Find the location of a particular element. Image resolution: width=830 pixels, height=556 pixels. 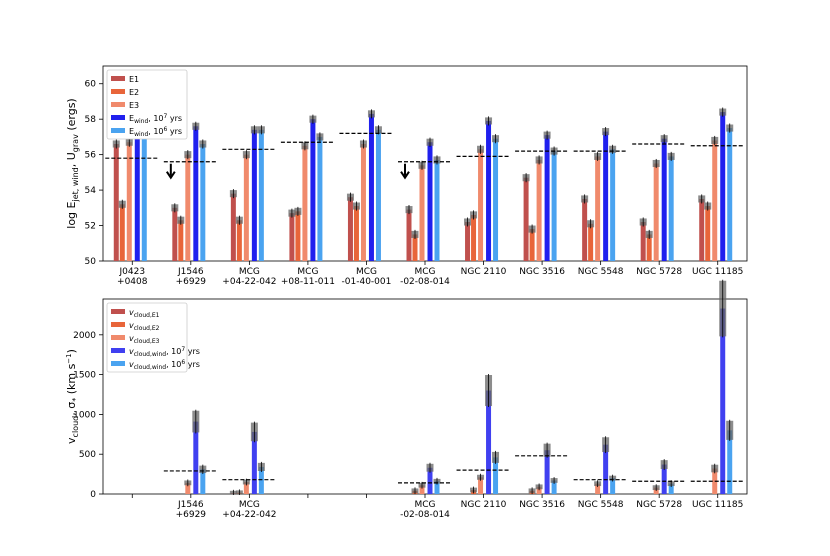

upper-limit-arrowhead is located at coordinates (405, 175).